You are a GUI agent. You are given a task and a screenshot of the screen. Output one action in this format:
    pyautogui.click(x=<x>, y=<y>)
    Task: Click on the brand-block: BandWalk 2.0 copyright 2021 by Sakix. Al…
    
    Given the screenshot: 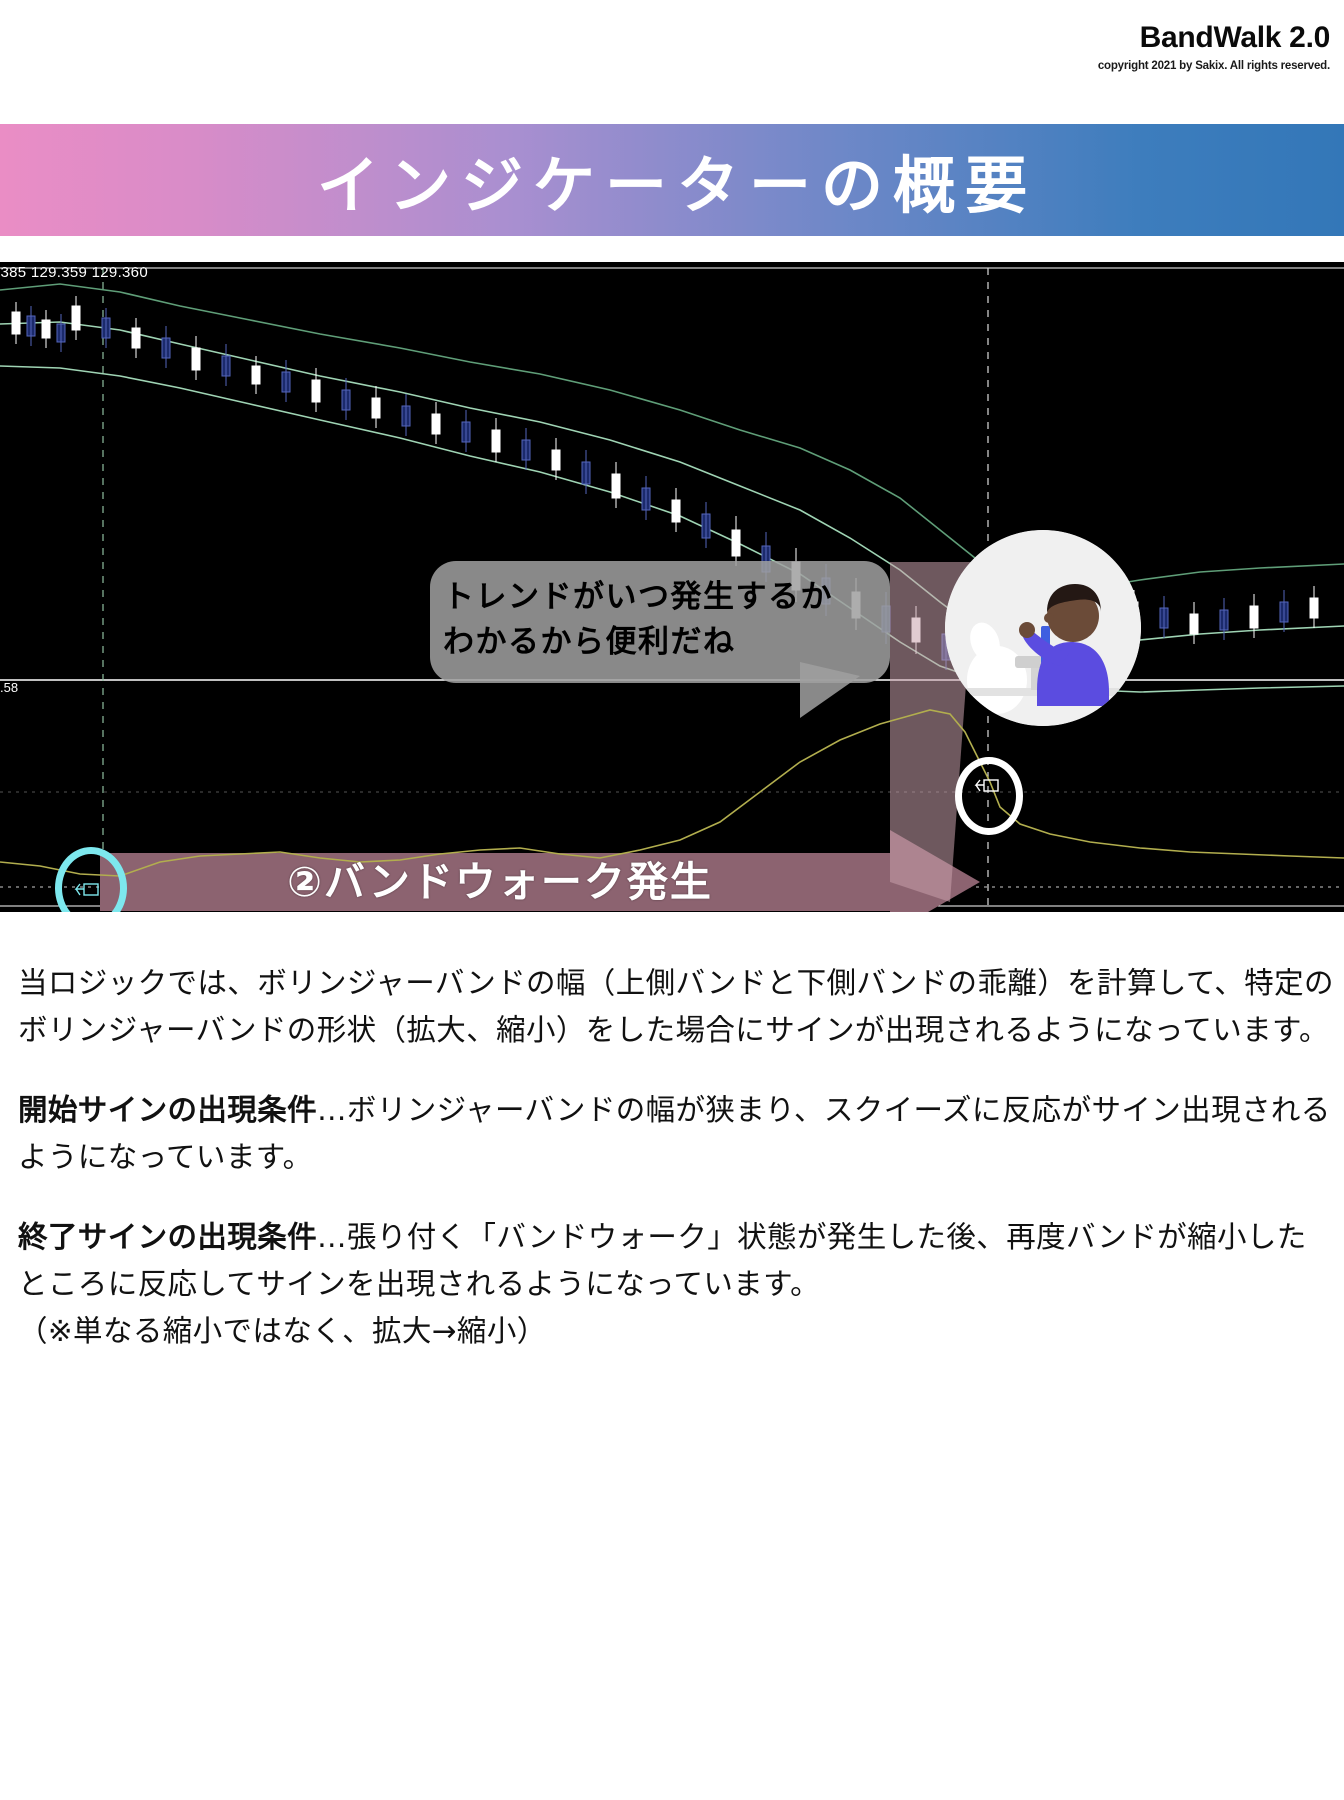 What is the action you would take?
    pyautogui.click(x=1214, y=47)
    